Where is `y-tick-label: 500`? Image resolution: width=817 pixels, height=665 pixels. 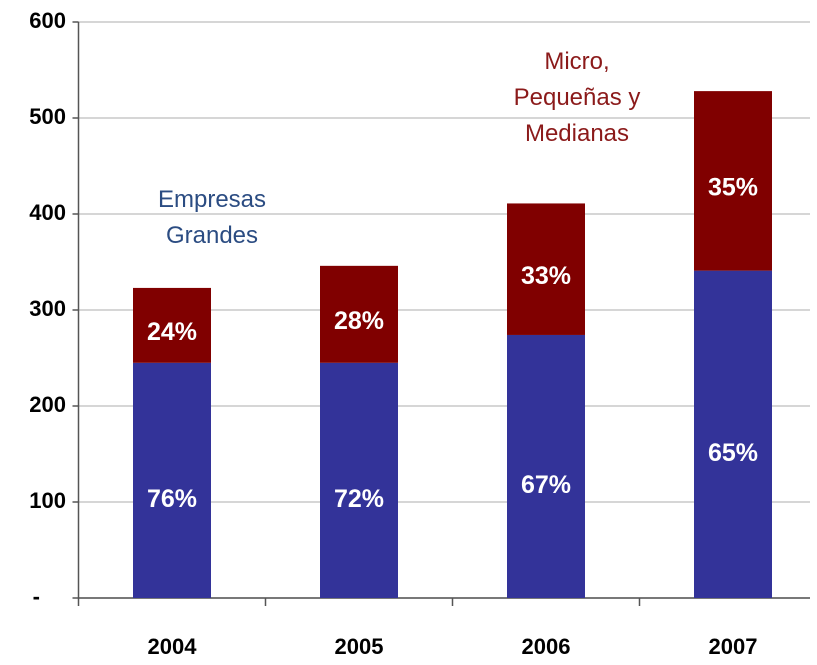 y-tick-label: 500 is located at coordinates (47, 116).